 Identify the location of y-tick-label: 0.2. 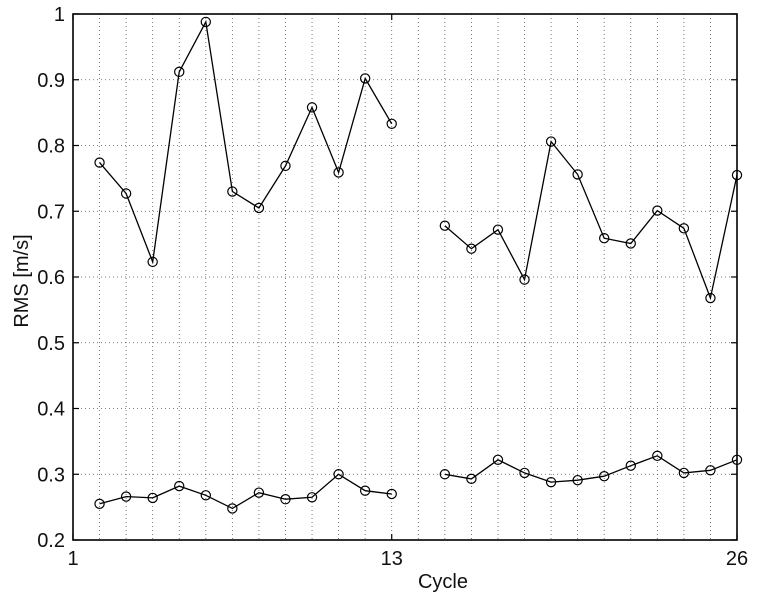
(51, 541).